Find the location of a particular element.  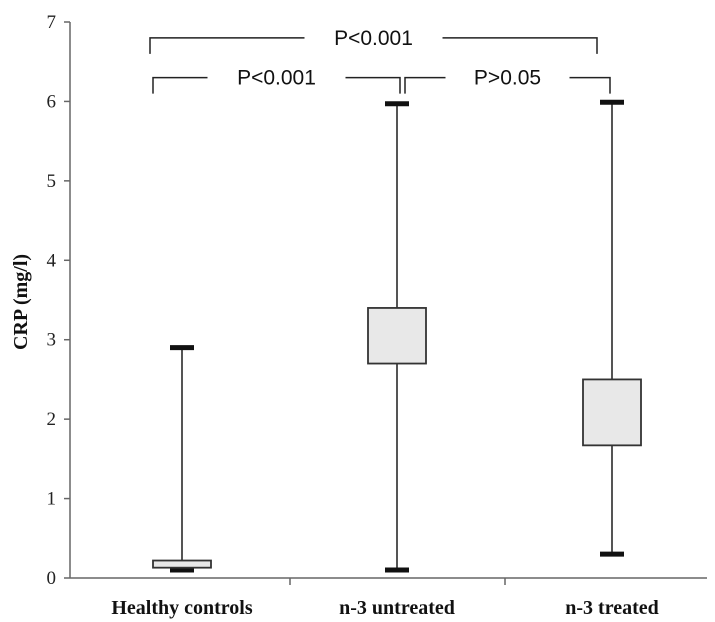

y-tick-label: 4 is located at coordinates (52, 260).